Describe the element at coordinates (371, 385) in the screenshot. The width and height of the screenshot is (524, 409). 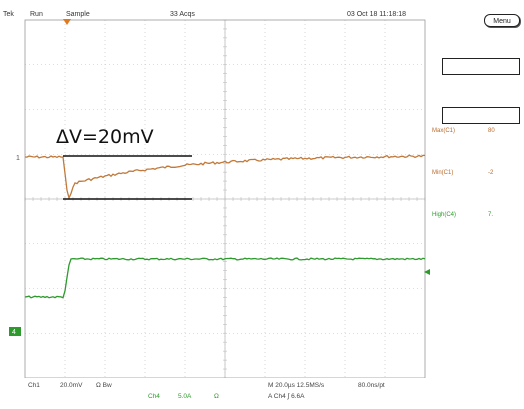
I see `record-length: 80.0ns/pt` at that location.